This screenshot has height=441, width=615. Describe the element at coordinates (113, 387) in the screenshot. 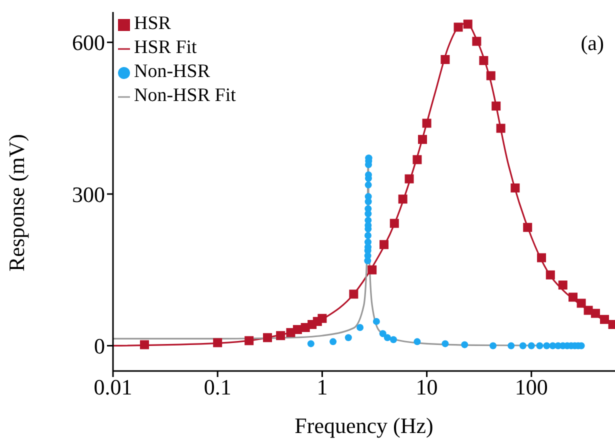

I see `x-tick-label: 0.01` at that location.